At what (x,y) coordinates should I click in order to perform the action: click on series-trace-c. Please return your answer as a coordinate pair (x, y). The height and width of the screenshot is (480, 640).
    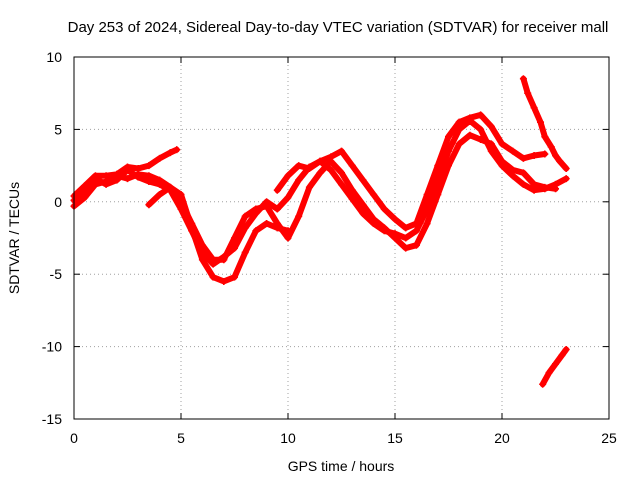
    Looking at the image, I should click on (125, 173).